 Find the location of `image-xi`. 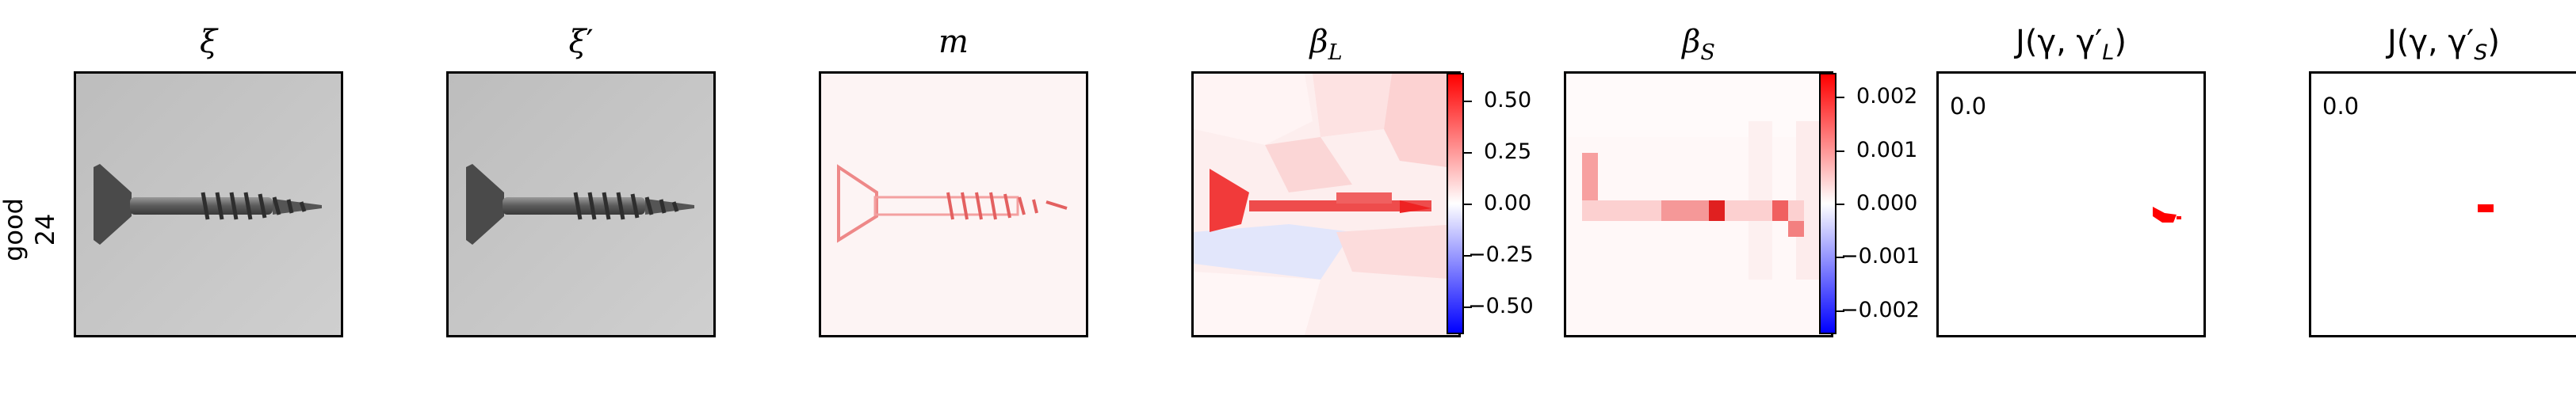

image-xi is located at coordinates (208, 204).